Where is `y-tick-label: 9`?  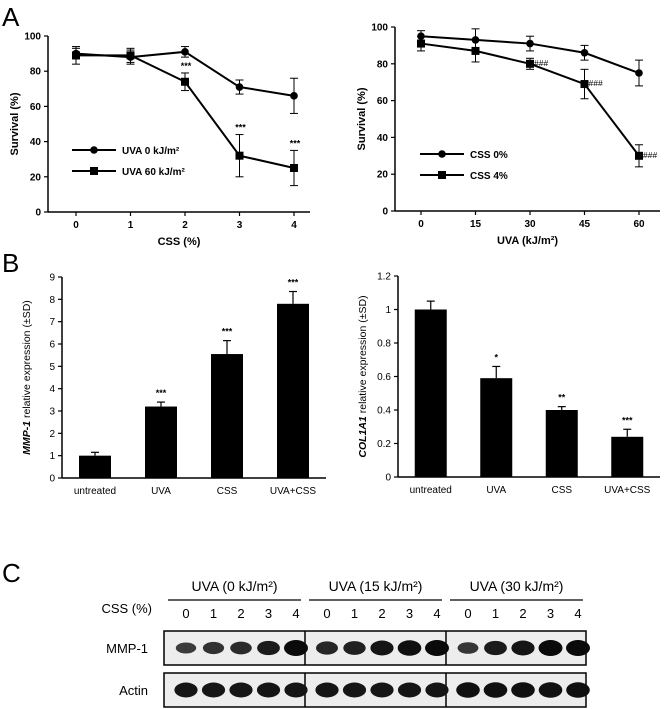
y-tick-label: 9 is located at coordinates (52, 278).